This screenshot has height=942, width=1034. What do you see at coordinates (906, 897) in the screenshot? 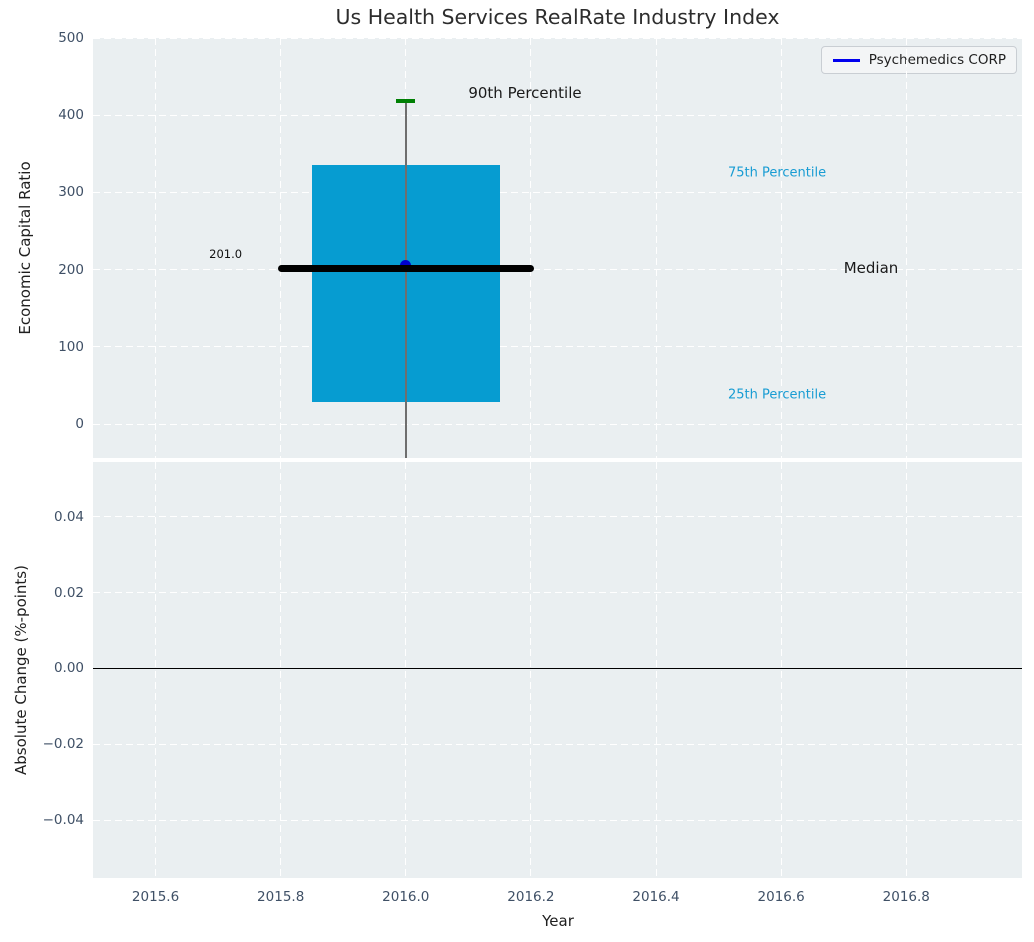
I see `x-tick-label: 2016.8` at bounding box center [906, 897].